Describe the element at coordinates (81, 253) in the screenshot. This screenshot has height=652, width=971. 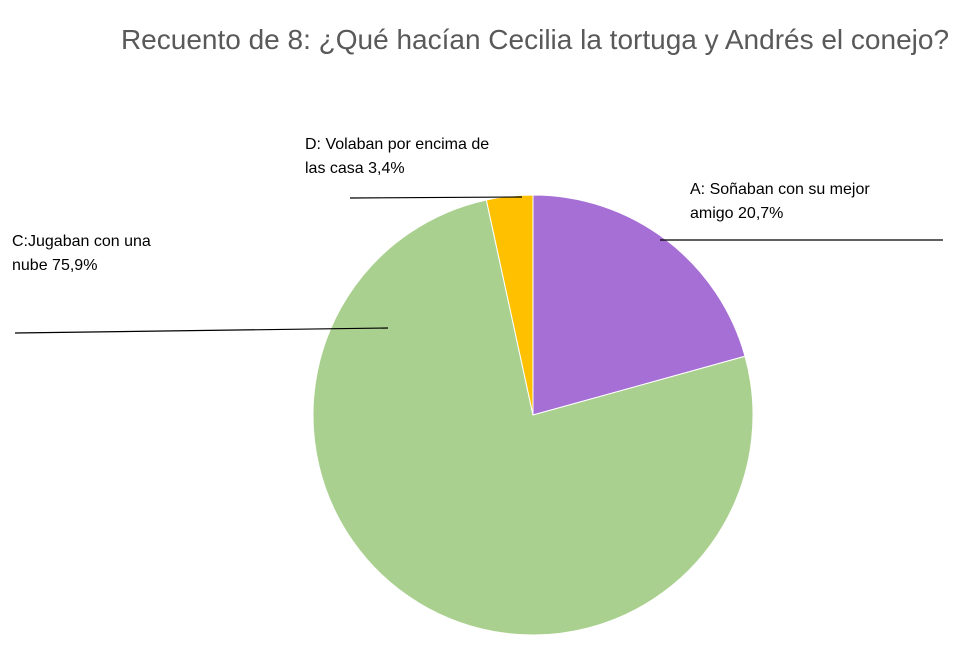
I see `label-category: C:Jugaban con una nube` at that location.